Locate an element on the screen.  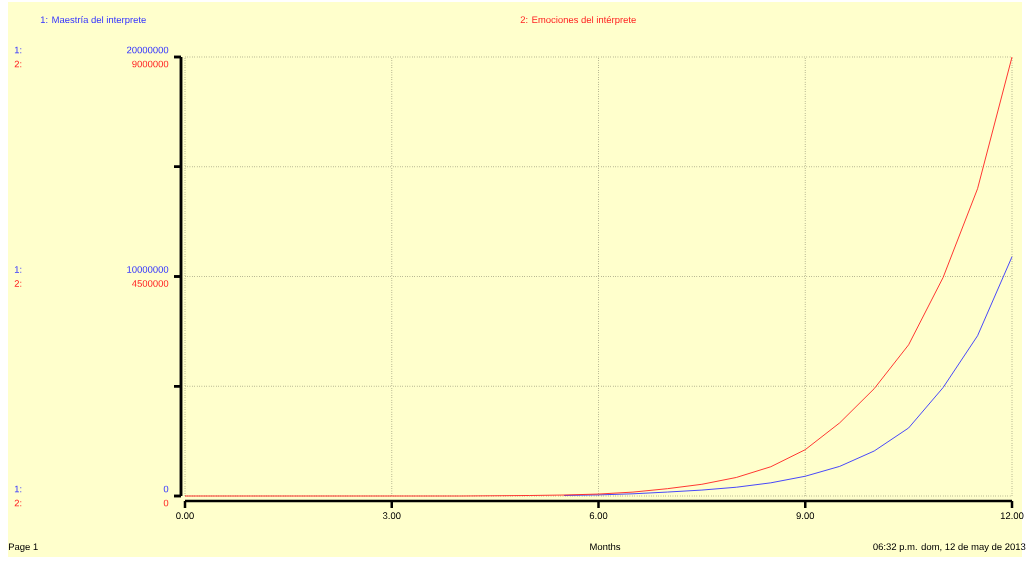
x-tick-label: 3.00 is located at coordinates (391, 516).